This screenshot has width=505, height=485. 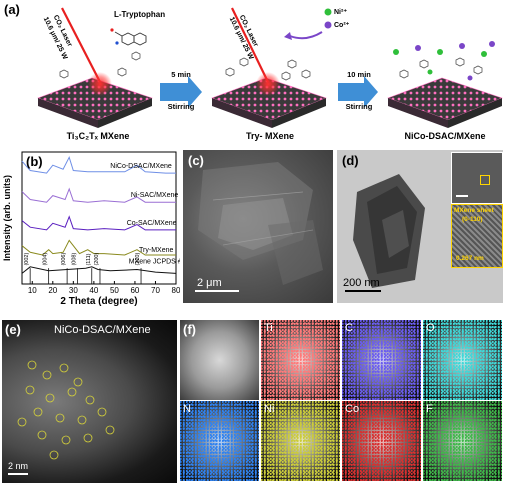 I want to click on xrd-series-label-ni-sac: Ni-SAC/MXene, so click(x=155, y=195).